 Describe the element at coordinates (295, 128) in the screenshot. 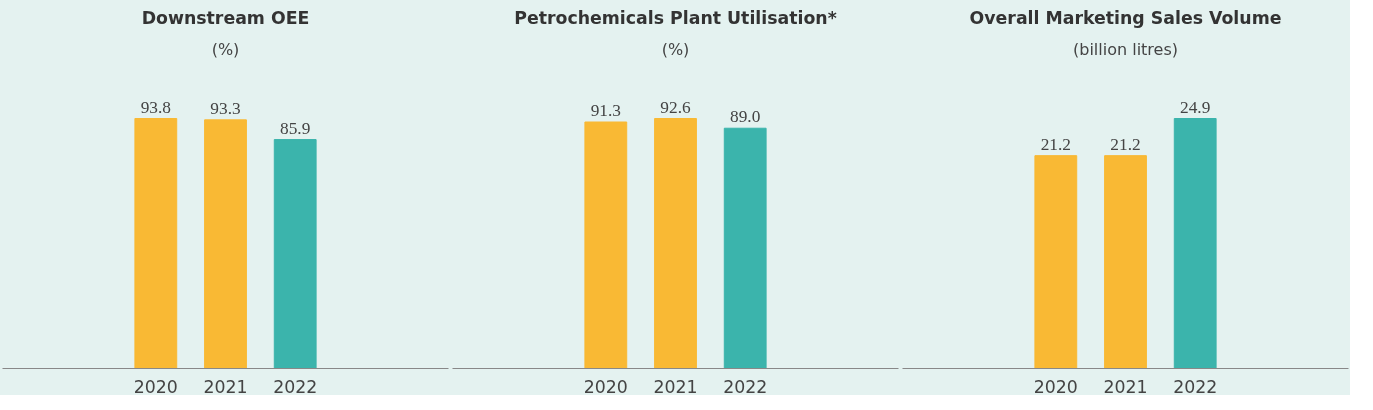

I see `data-label: 85.9` at that location.